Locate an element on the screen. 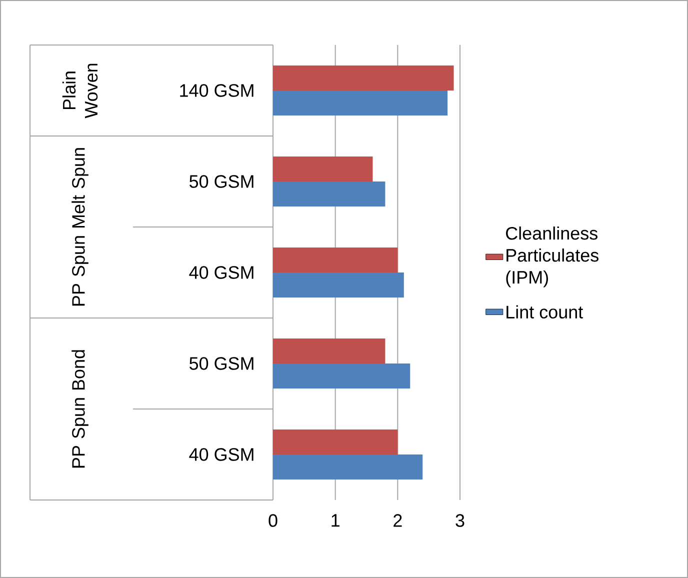 The image size is (688, 578). x-tick-label: 0 is located at coordinates (273, 520).